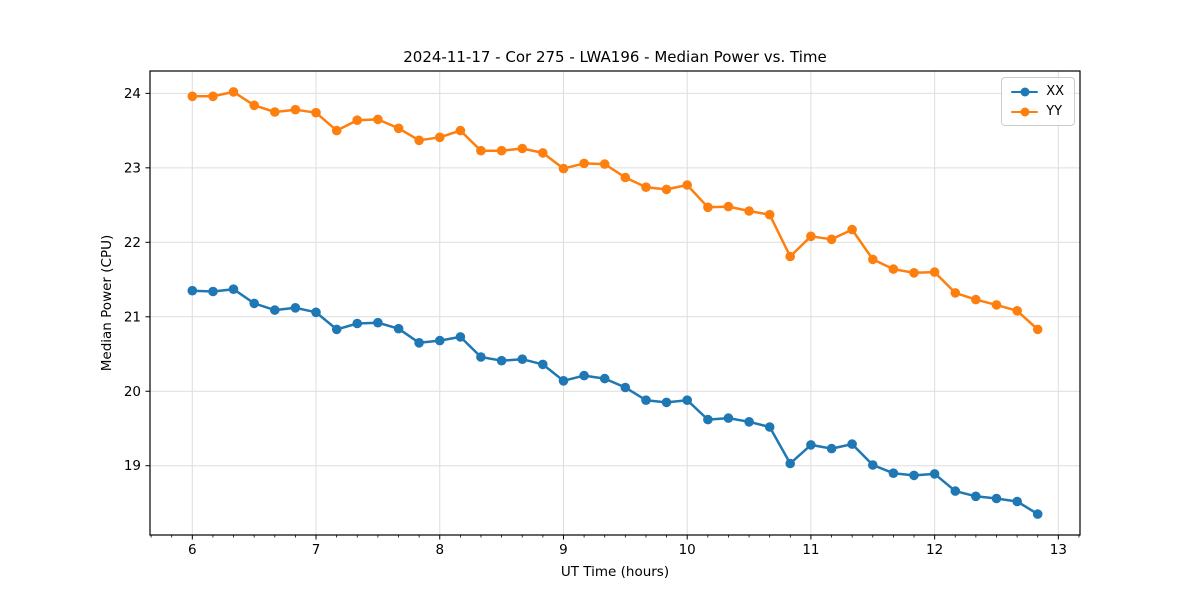 The image size is (1200, 600). Describe the element at coordinates (1055, 91) in the screenshot. I see `legend-label-xx: XX` at that location.